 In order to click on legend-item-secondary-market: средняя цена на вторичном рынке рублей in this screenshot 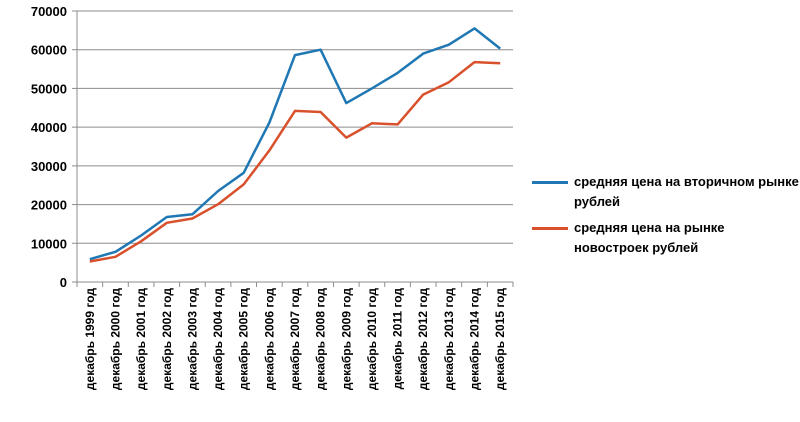, I will do `click(666, 192)`.